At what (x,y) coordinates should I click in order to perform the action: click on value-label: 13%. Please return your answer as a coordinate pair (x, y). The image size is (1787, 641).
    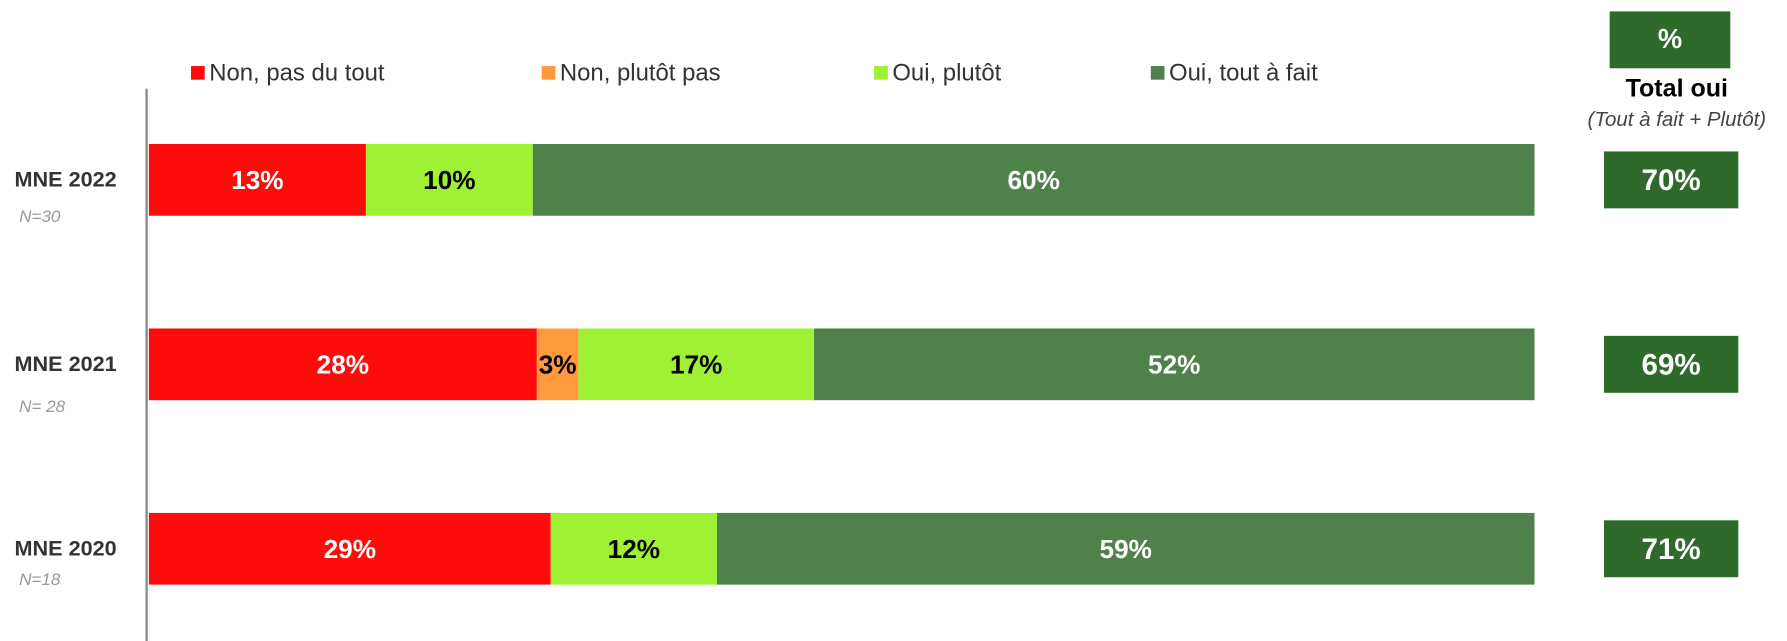
    Looking at the image, I should click on (257, 180).